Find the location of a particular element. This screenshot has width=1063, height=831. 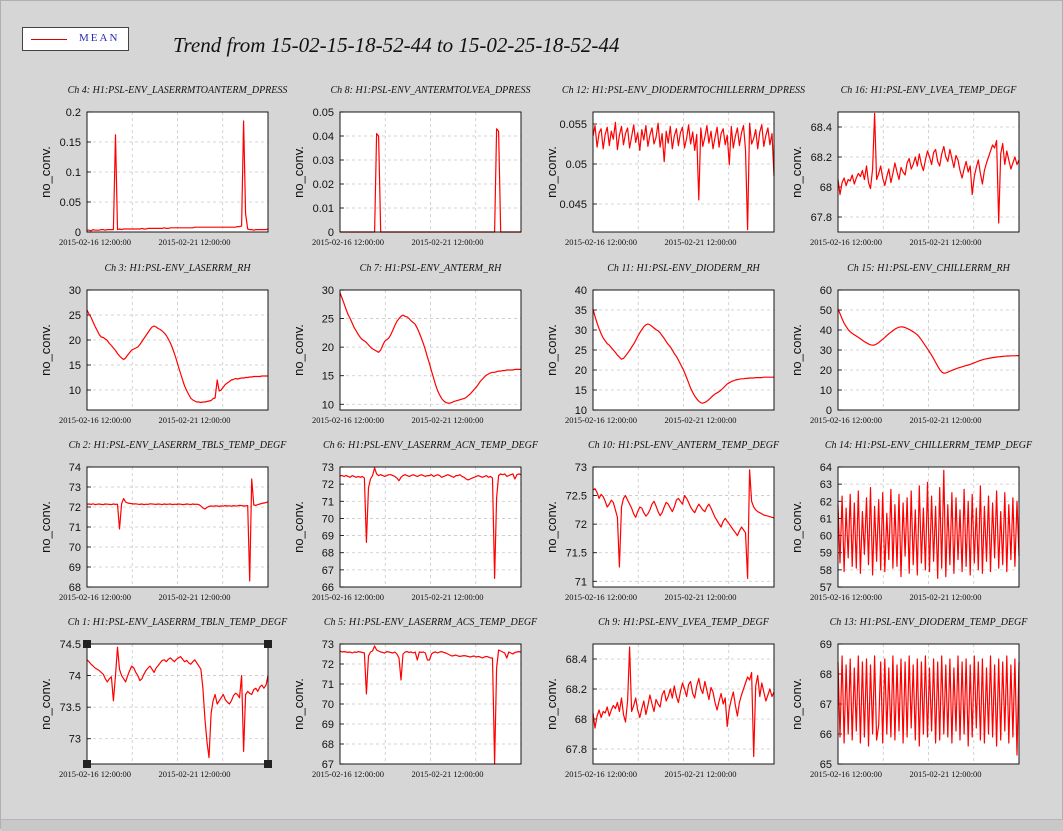

legend: MEAN is located at coordinates (75, 39).